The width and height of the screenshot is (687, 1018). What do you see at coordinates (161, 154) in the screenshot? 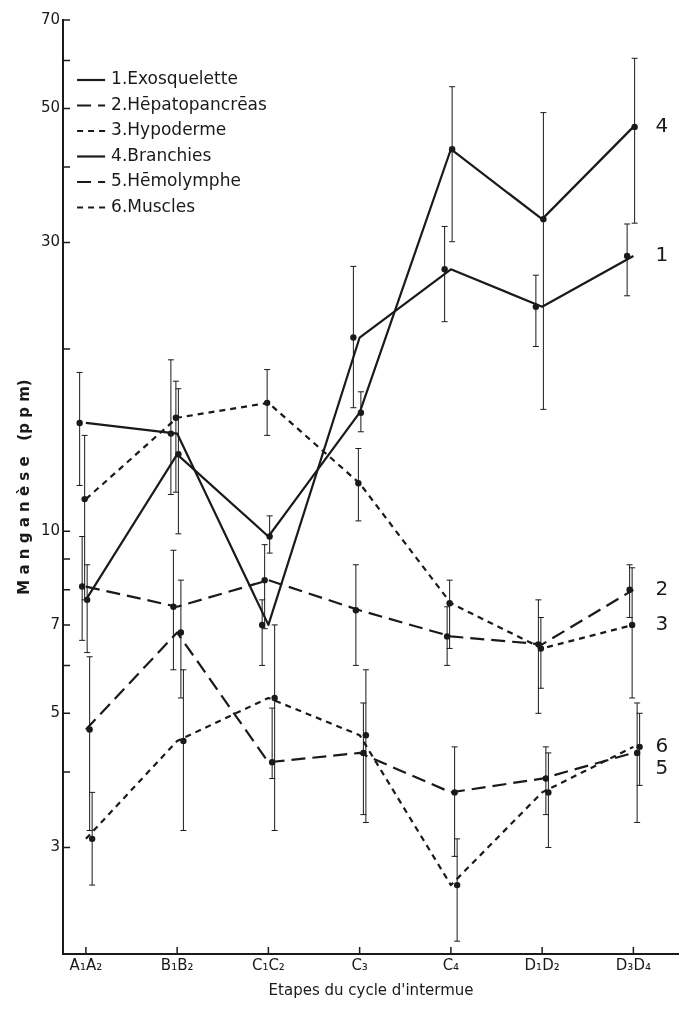
I see `legend-label: 4.Branchies` at bounding box center [161, 154].